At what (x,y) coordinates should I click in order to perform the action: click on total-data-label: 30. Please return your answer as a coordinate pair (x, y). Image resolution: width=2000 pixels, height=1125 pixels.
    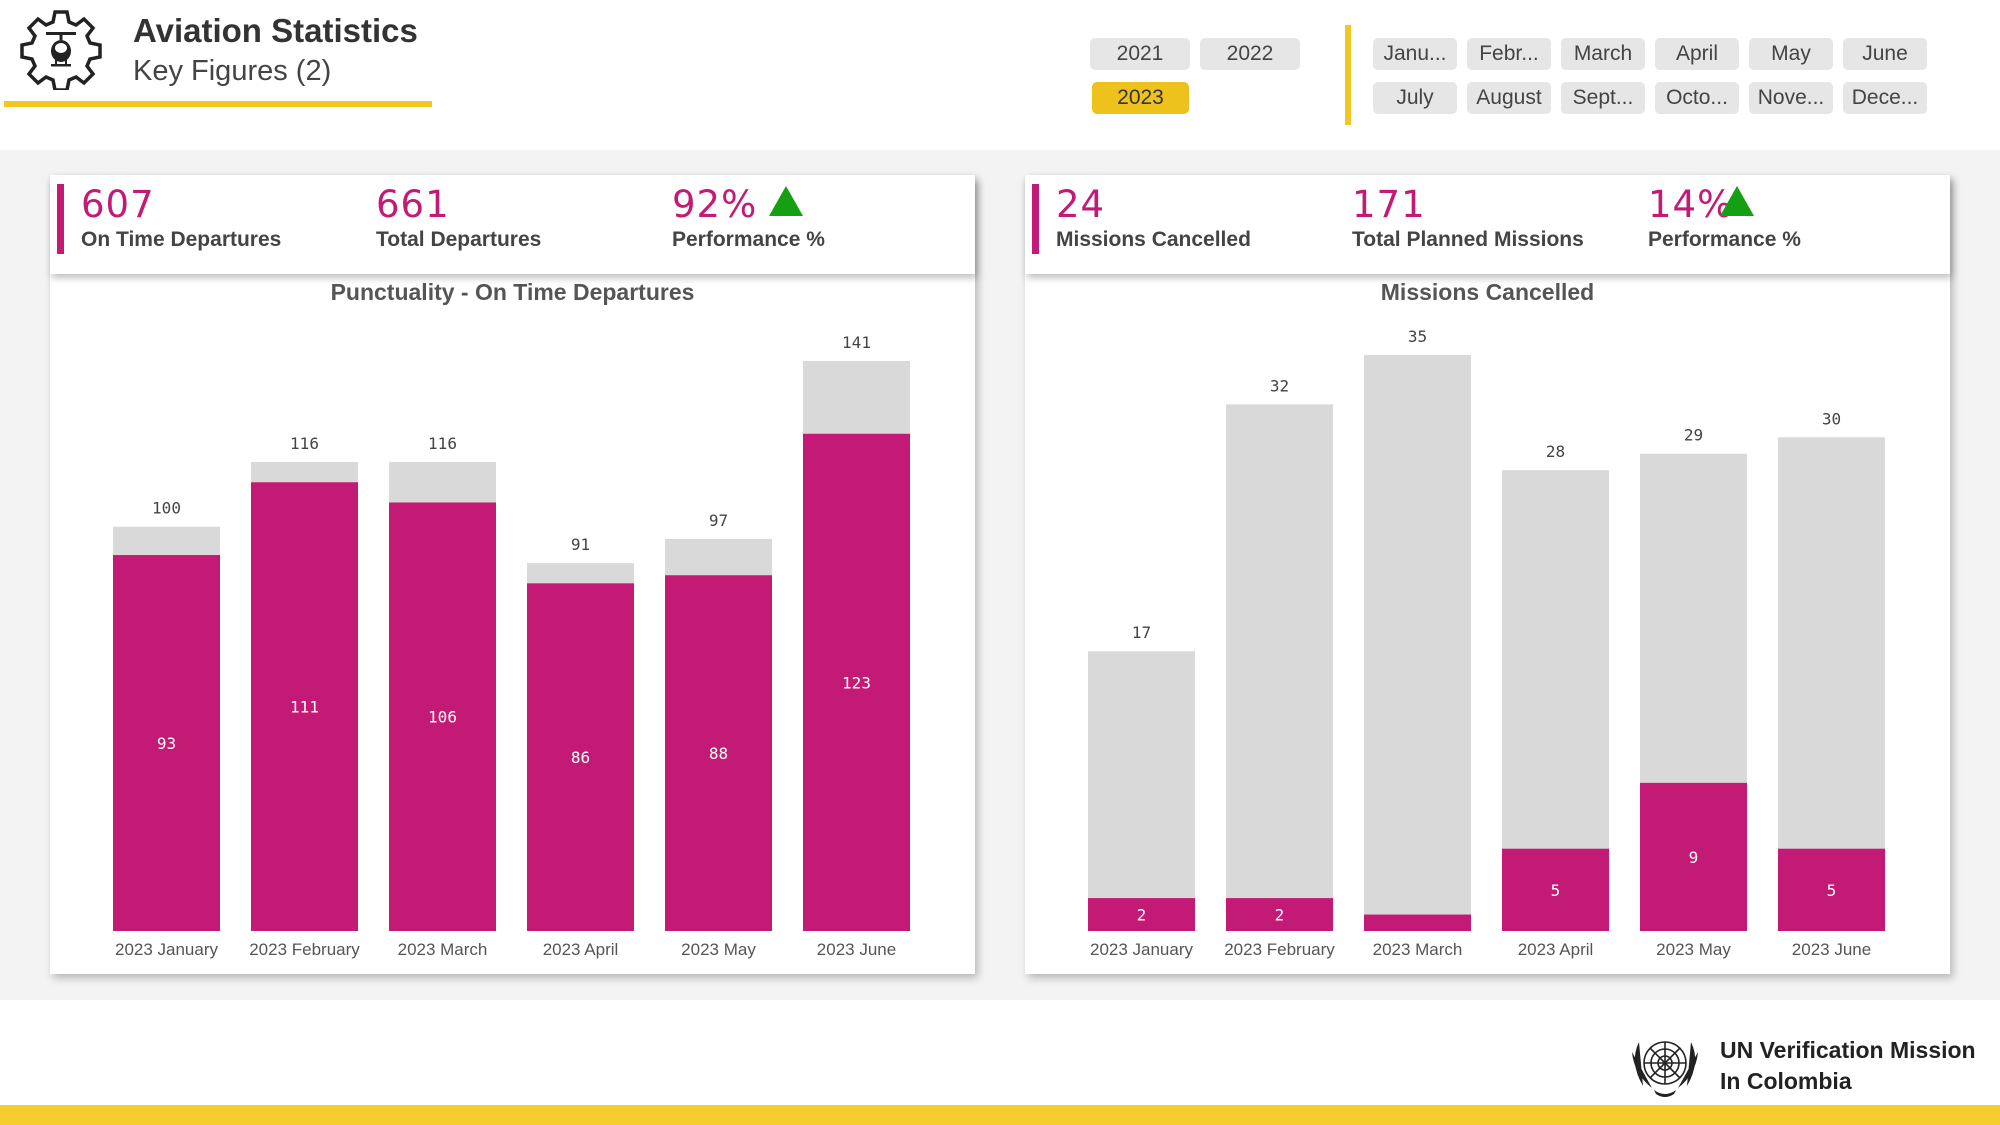
    Looking at the image, I should click on (1831, 418).